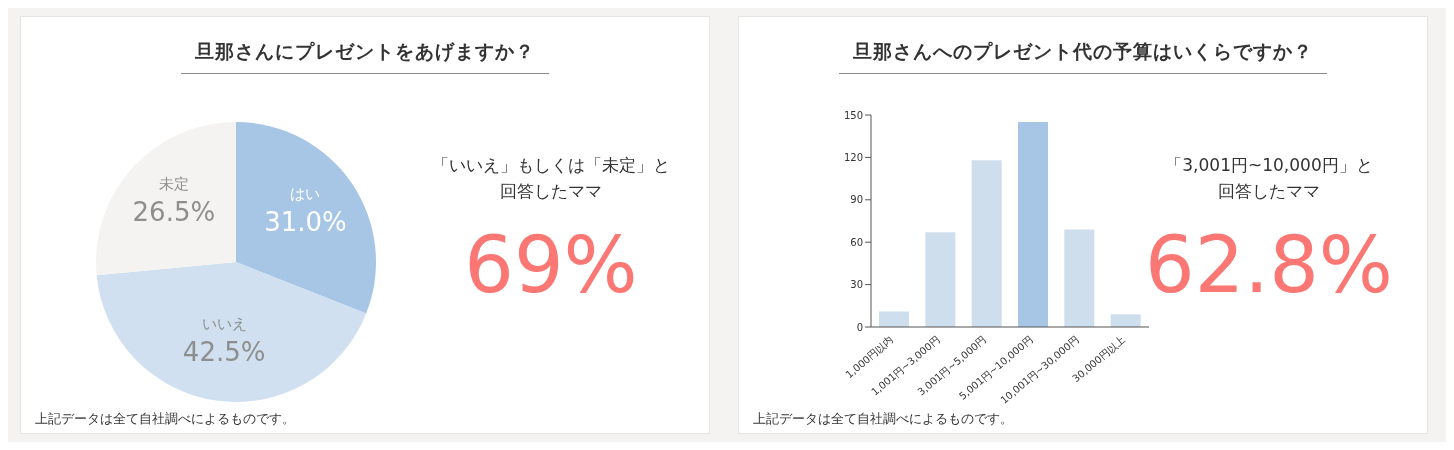 This screenshot has width=1454, height=450. Describe the element at coordinates (1269, 165) in the screenshot. I see `text: 「3,001円~10,000円」と` at that location.